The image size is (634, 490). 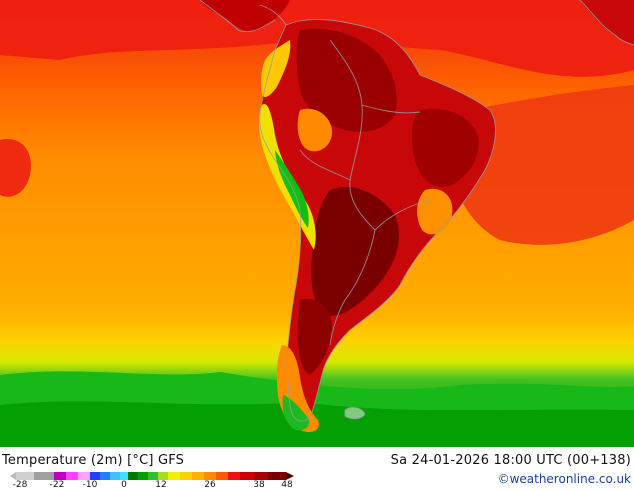 I want to click on valid-time: Sa 24-01-2026 18:00 UTC (00+138), so click(x=510, y=460).